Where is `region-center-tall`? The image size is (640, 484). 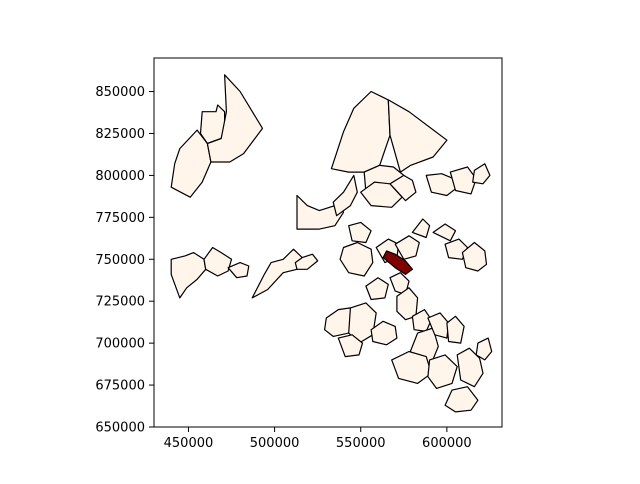
region-center-tall is located at coordinates (360, 131).